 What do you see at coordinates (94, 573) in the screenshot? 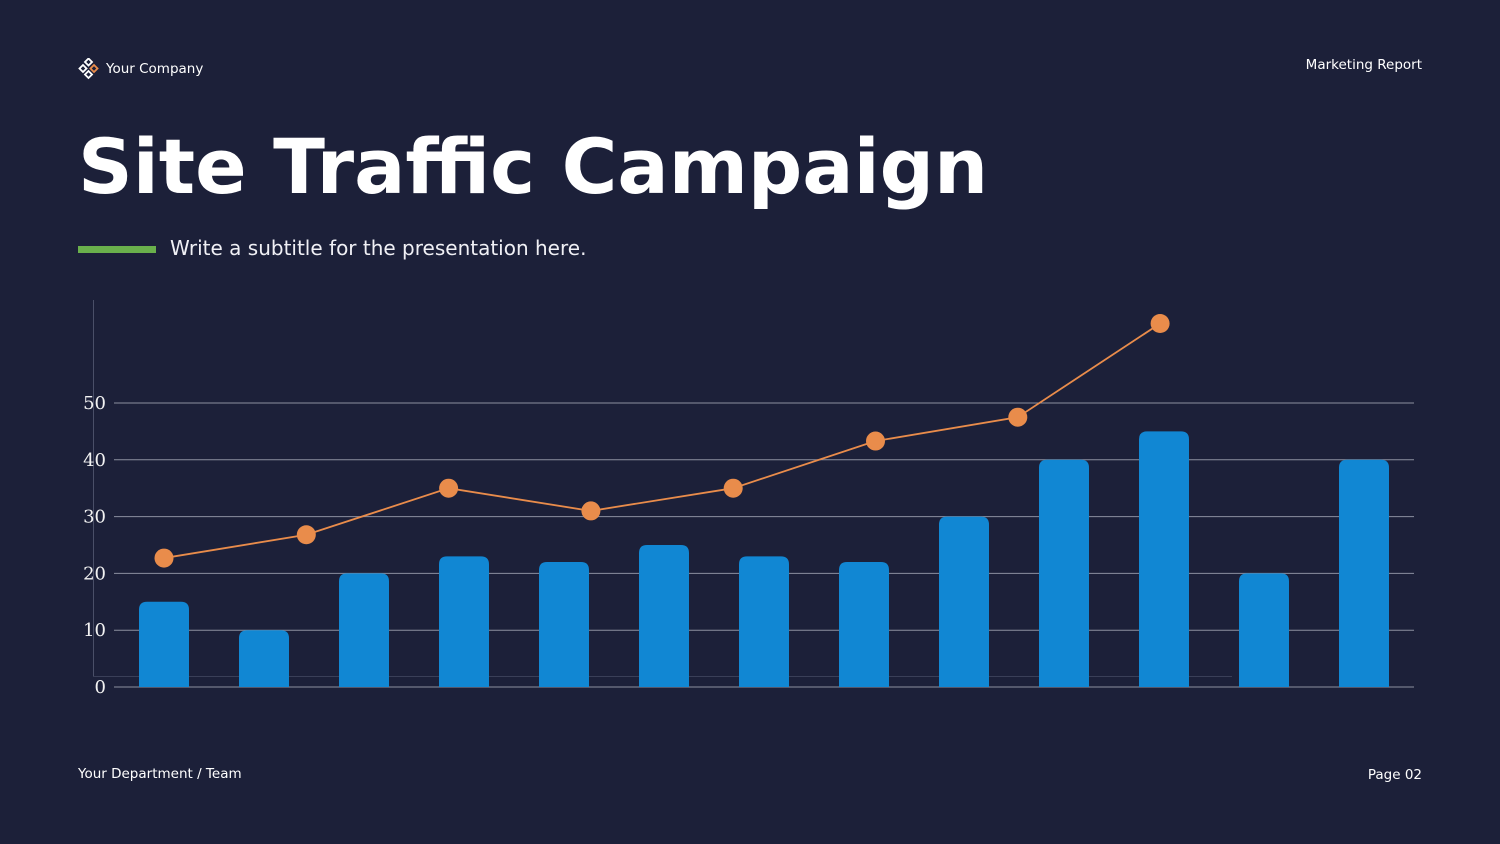
I see `y-tick-label: 20` at bounding box center [94, 573].